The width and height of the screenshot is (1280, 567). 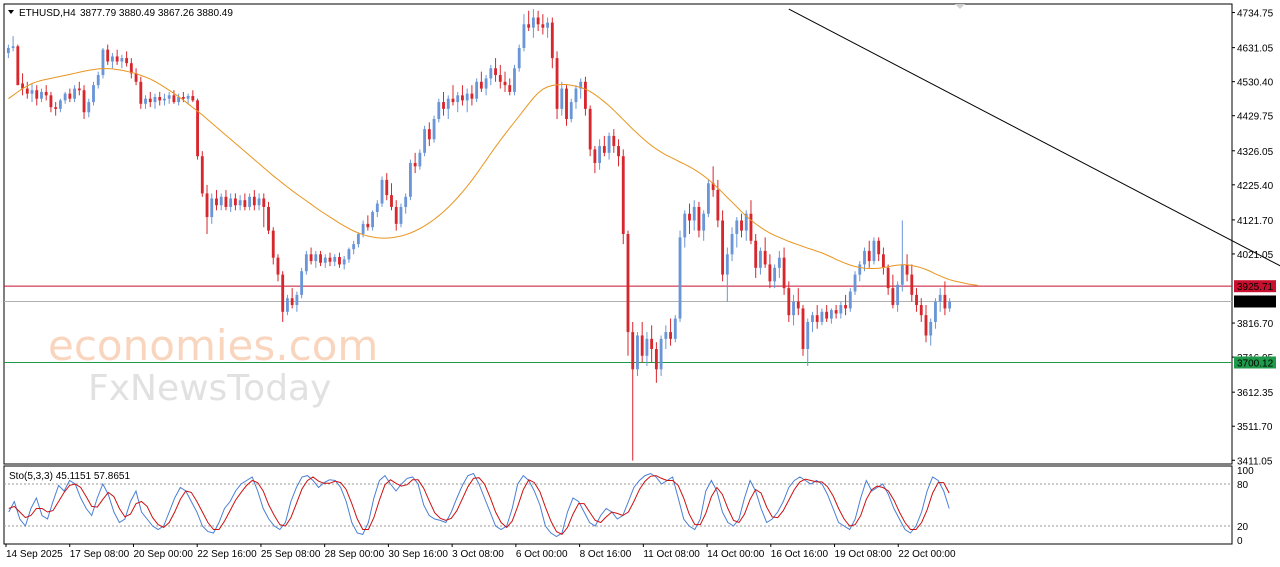 What do you see at coordinates (960, 6) in the screenshot?
I see `shift-marker-icon` at bounding box center [960, 6].